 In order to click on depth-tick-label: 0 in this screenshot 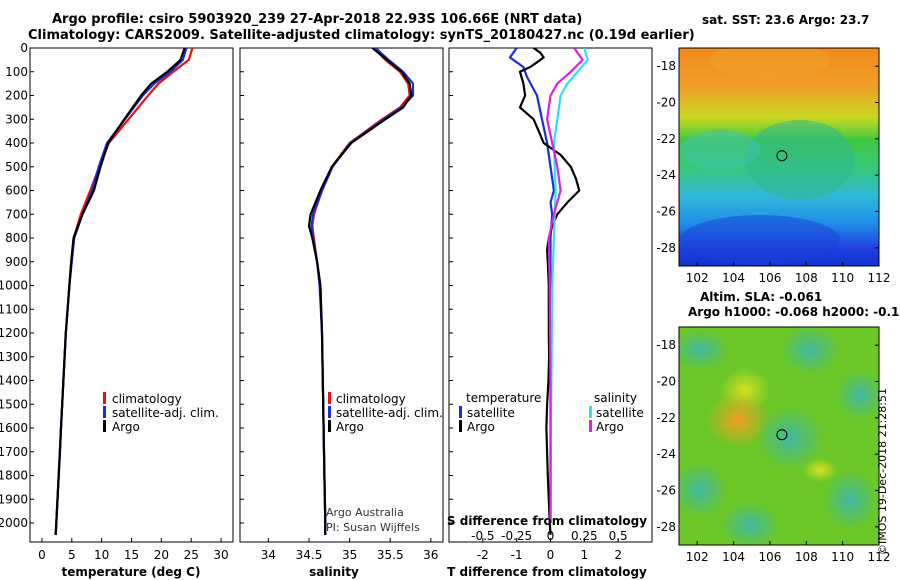, I will do `click(24, 48)`.